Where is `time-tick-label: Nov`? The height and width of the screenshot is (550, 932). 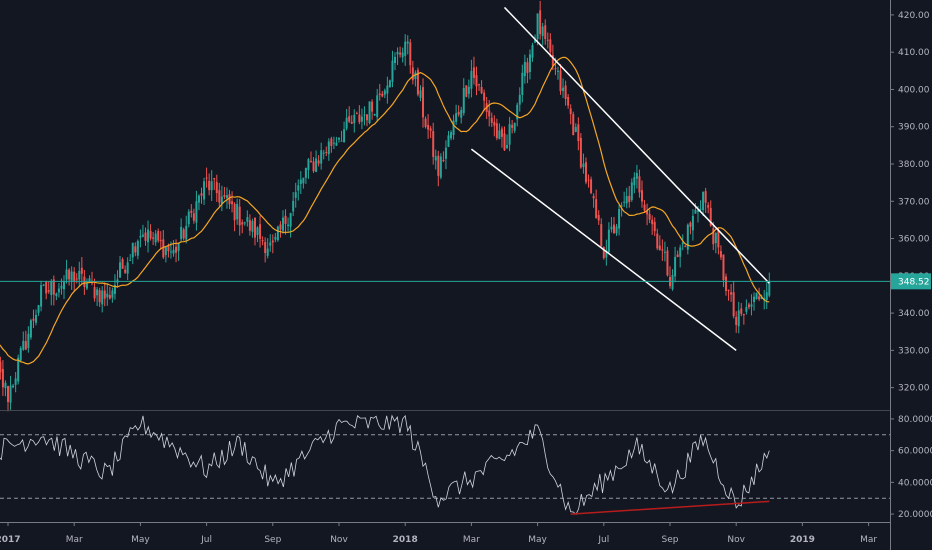 time-tick-label: Nov is located at coordinates (339, 540).